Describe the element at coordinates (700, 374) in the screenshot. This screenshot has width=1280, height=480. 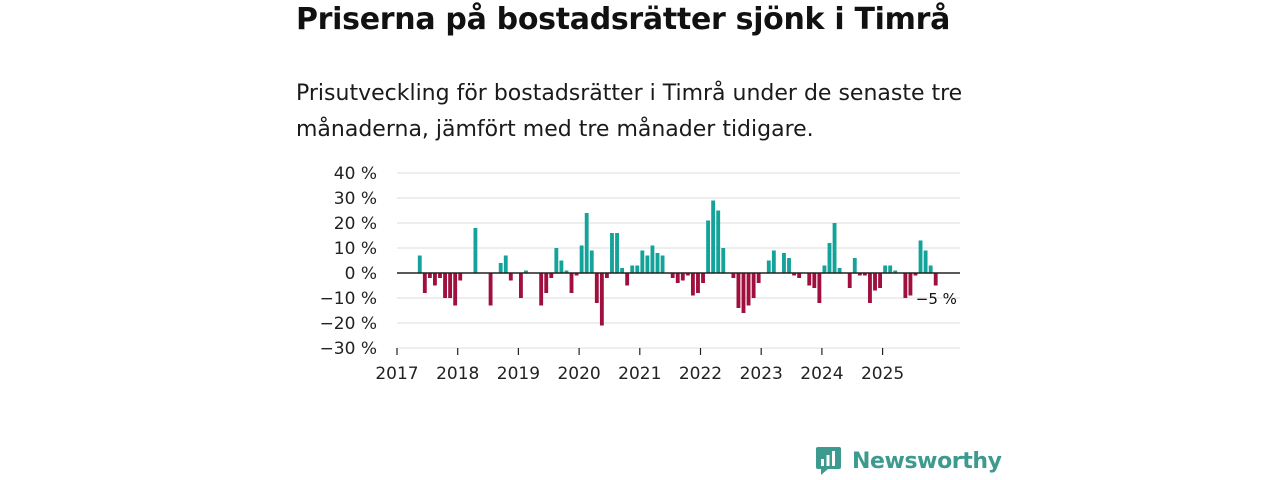
I see `x-tick-label: 2022` at that location.